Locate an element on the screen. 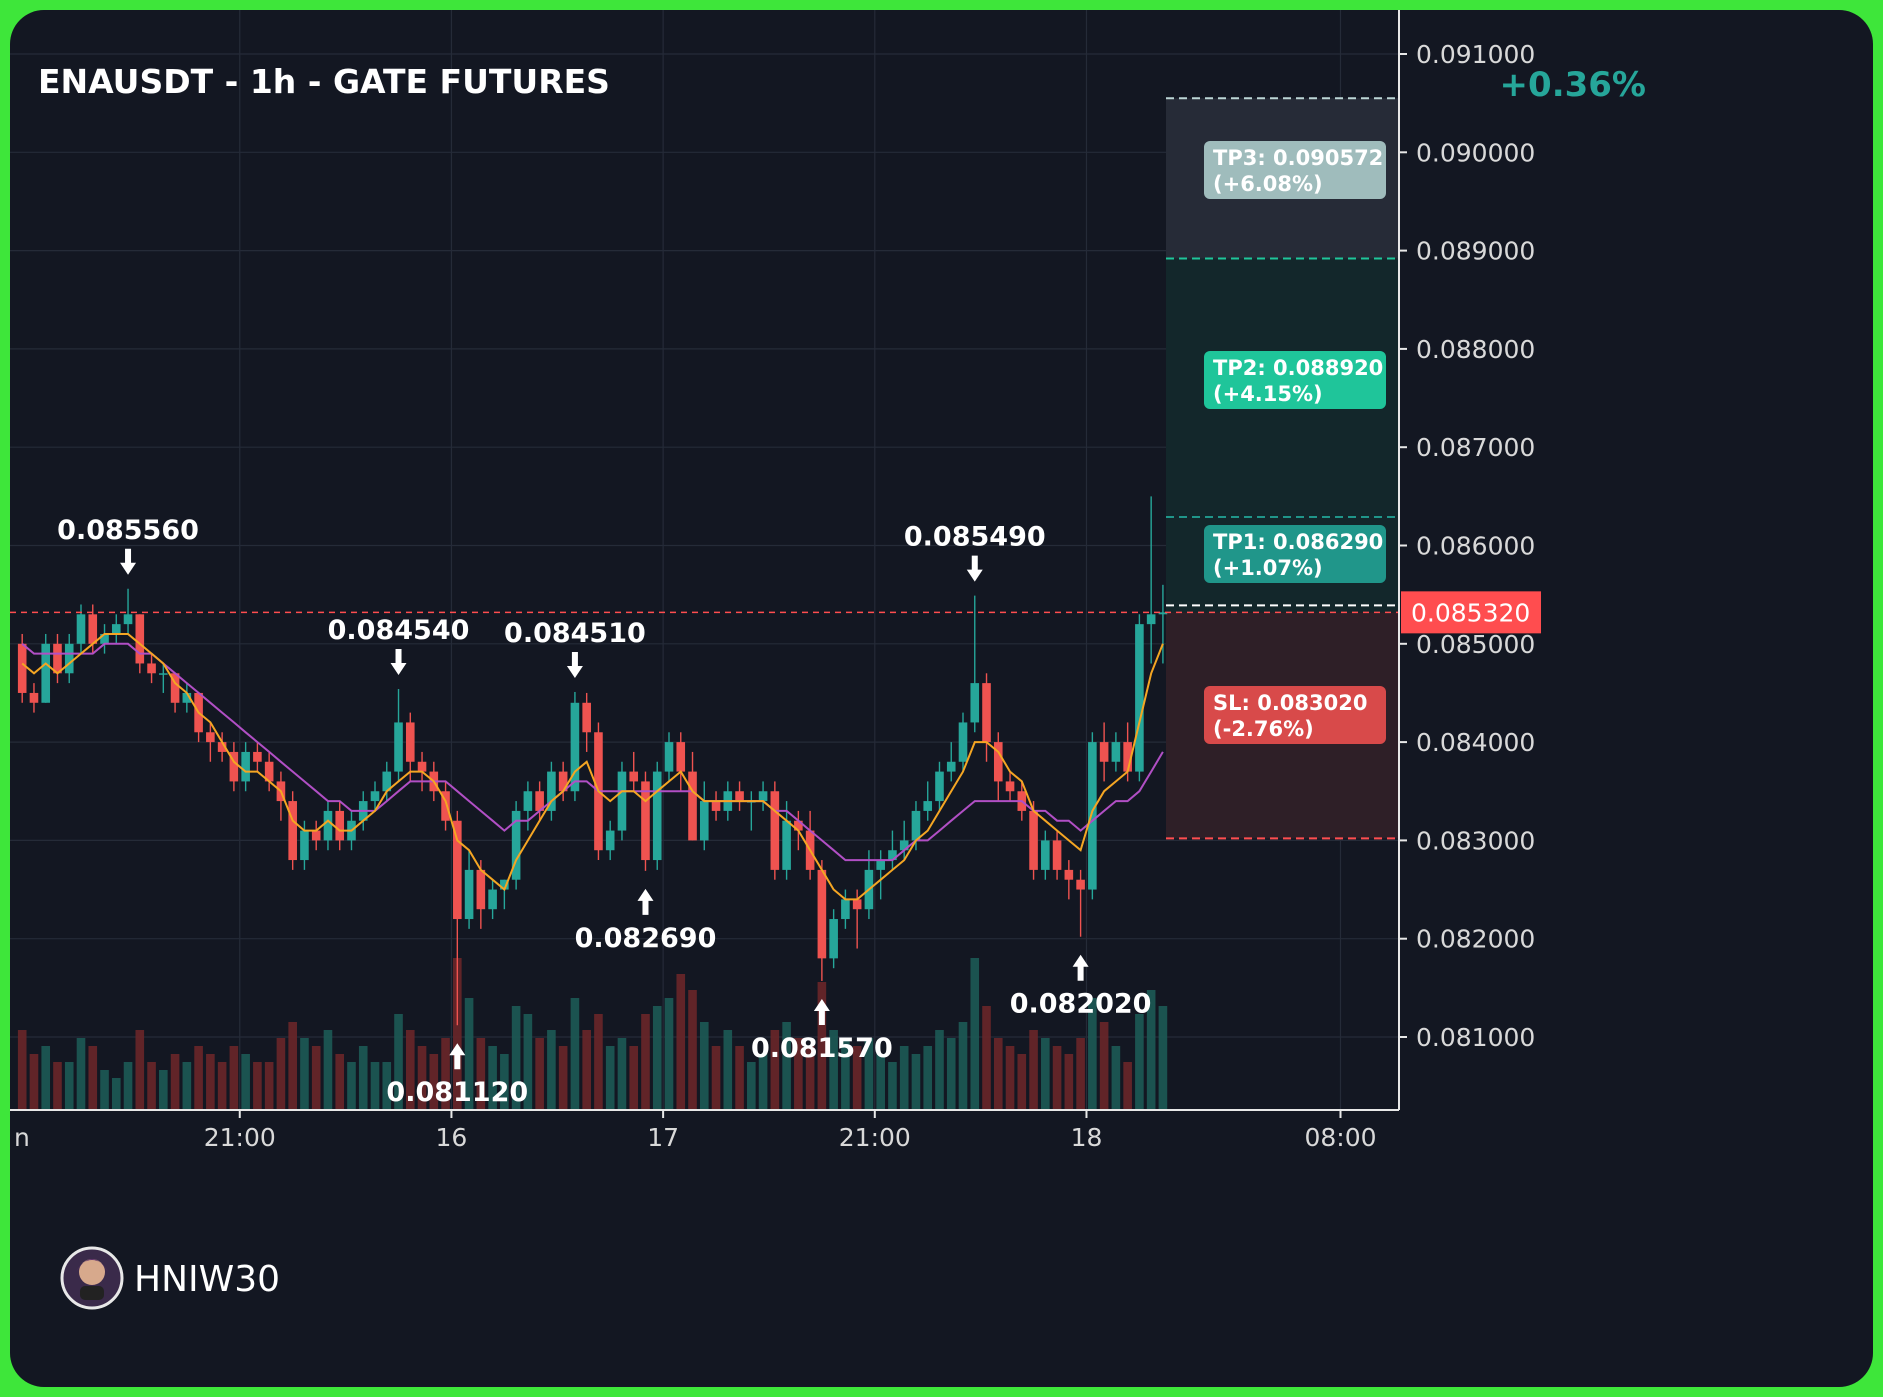 This screenshot has width=1883, height=1397. tp1-badge is located at coordinates (1295, 554).